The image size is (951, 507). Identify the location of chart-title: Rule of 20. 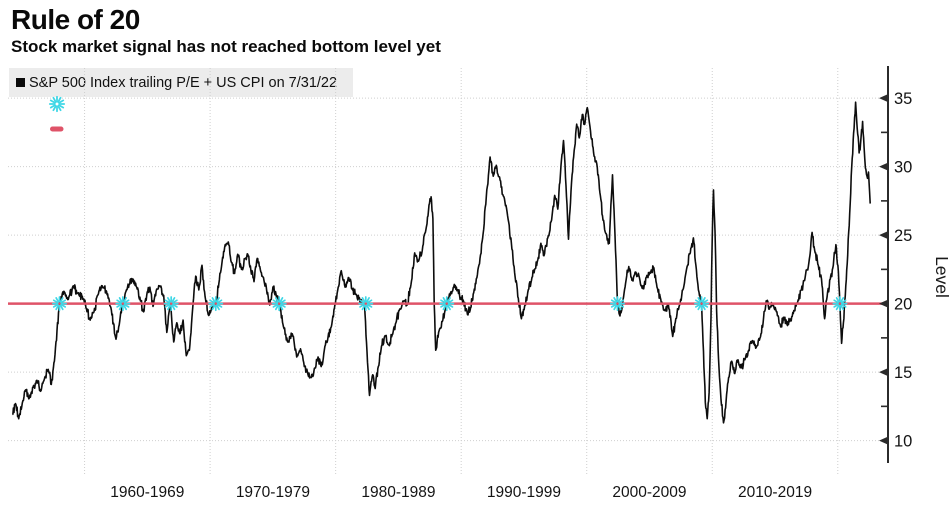
(75, 19).